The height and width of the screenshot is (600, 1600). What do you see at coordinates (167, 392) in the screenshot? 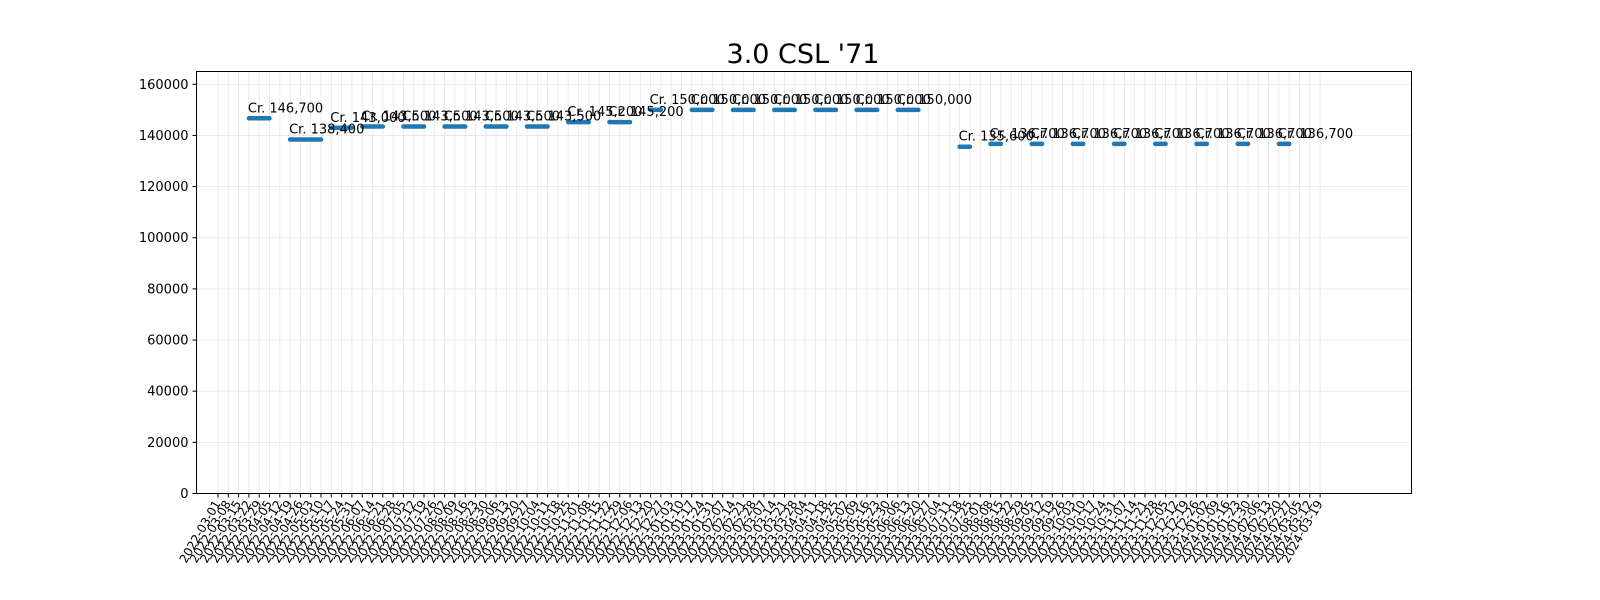
I see `y-tick-label: 40000` at bounding box center [167, 392].